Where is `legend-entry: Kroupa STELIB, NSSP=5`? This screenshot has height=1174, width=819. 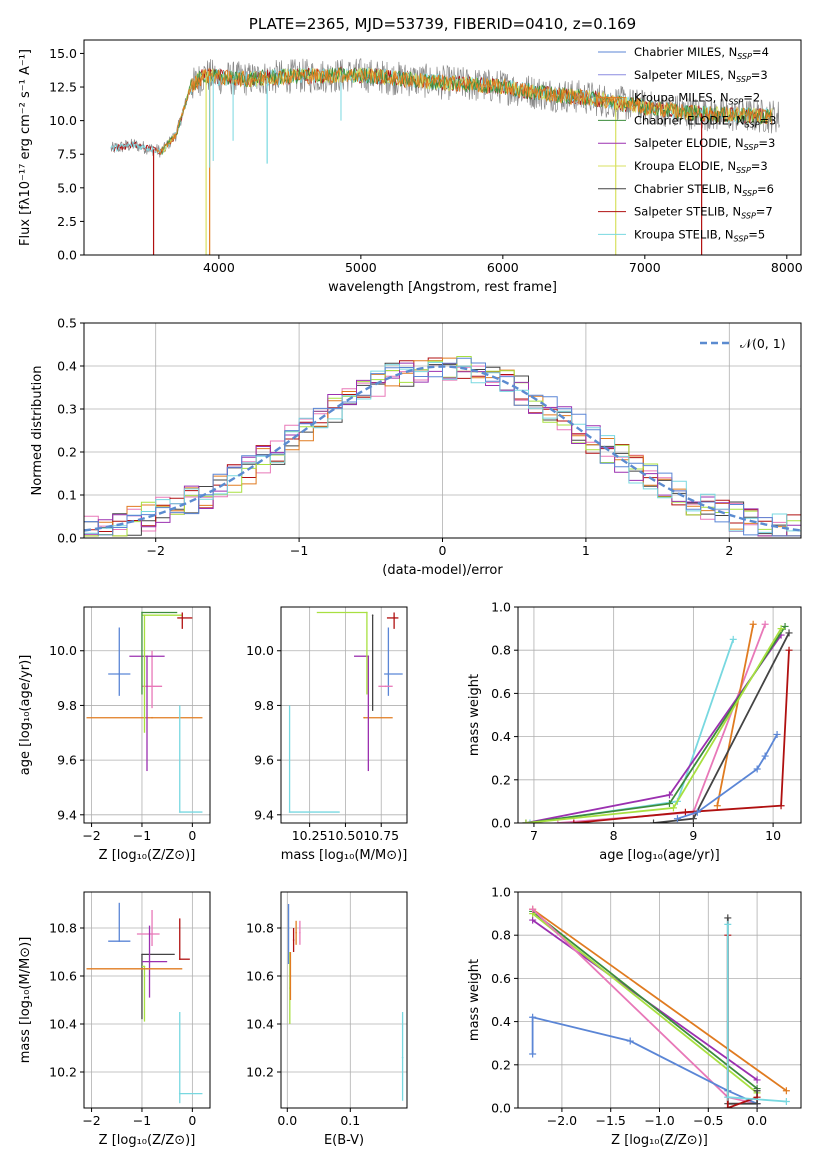 legend-entry: Kroupa STELIB, NSSP=5 is located at coordinates (699, 235).